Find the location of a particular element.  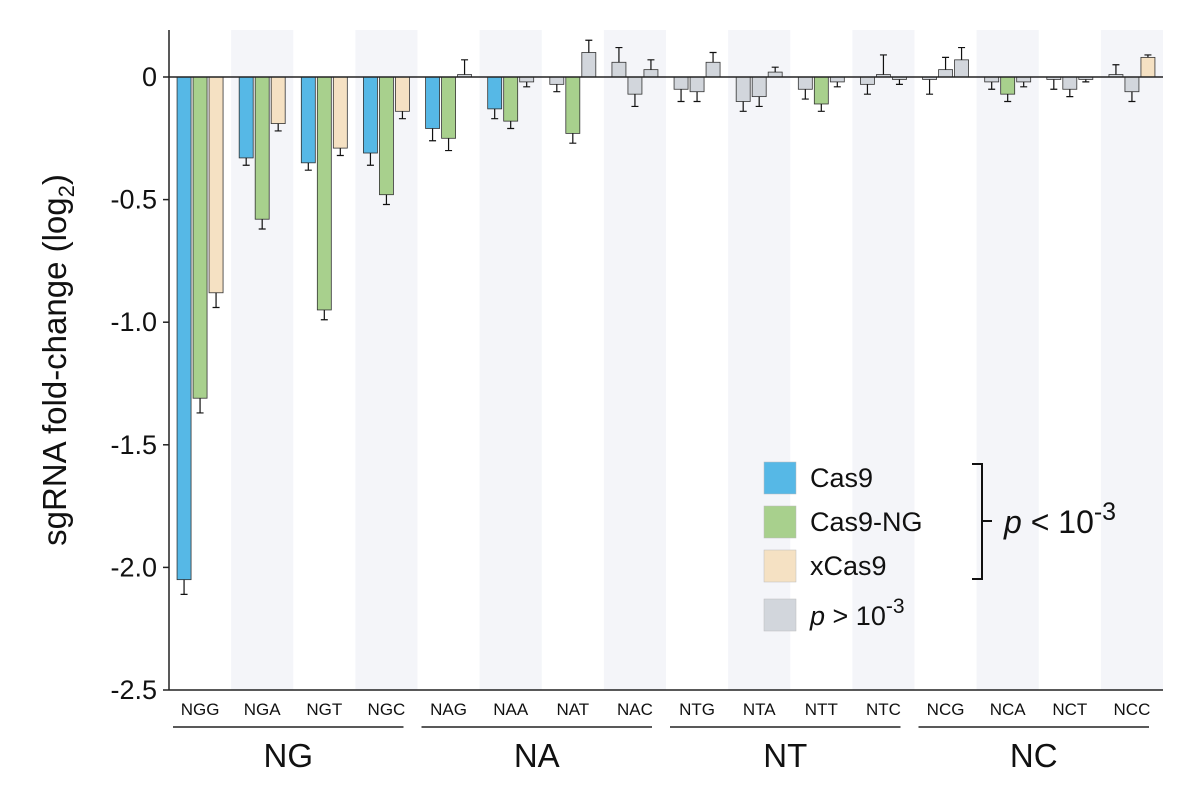

error-bar-xcas9-nga is located at coordinates (278, 127).